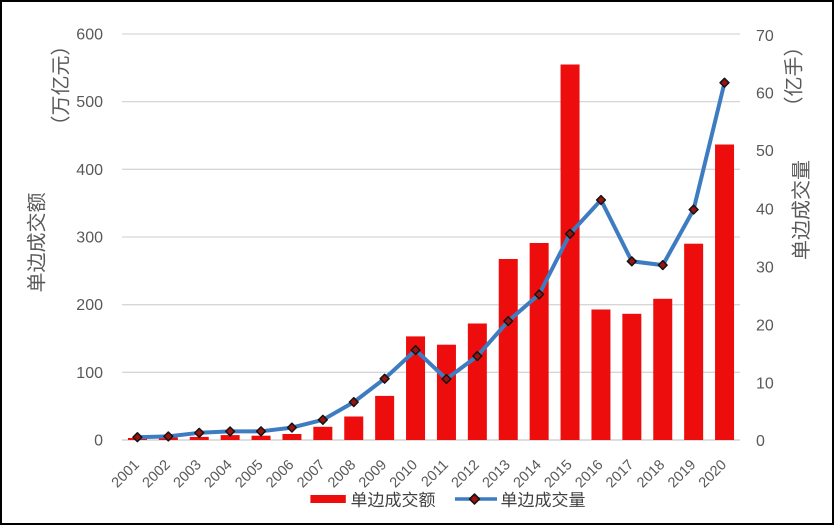 The image size is (834, 530). I want to click on svg-text: 10, so click(765, 383).